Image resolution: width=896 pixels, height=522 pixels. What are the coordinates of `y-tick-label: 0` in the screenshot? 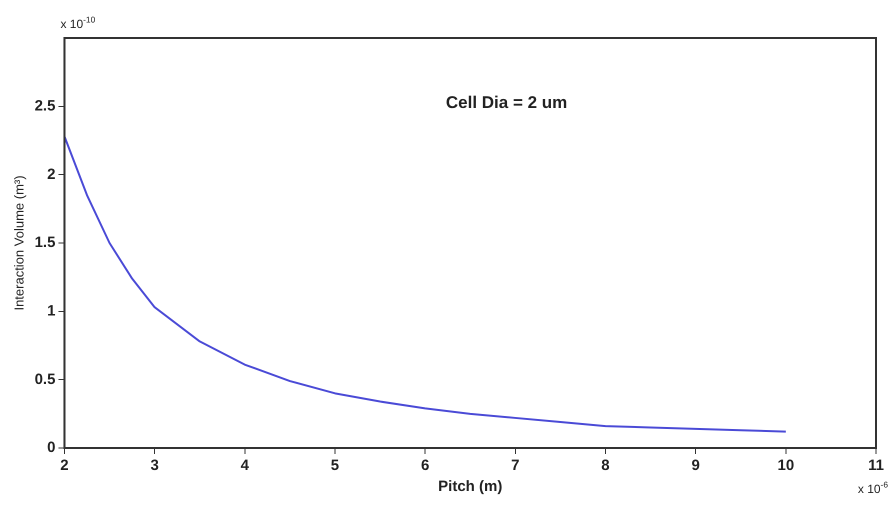 It's located at (51, 447).